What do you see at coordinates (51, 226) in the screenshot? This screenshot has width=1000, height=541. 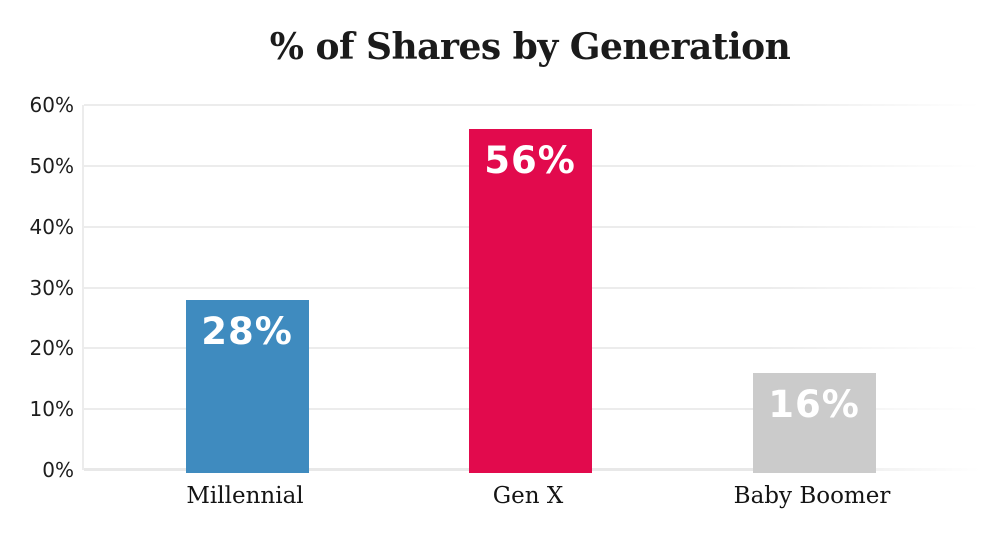 I see `y-tick-label: 40%` at bounding box center [51, 226].